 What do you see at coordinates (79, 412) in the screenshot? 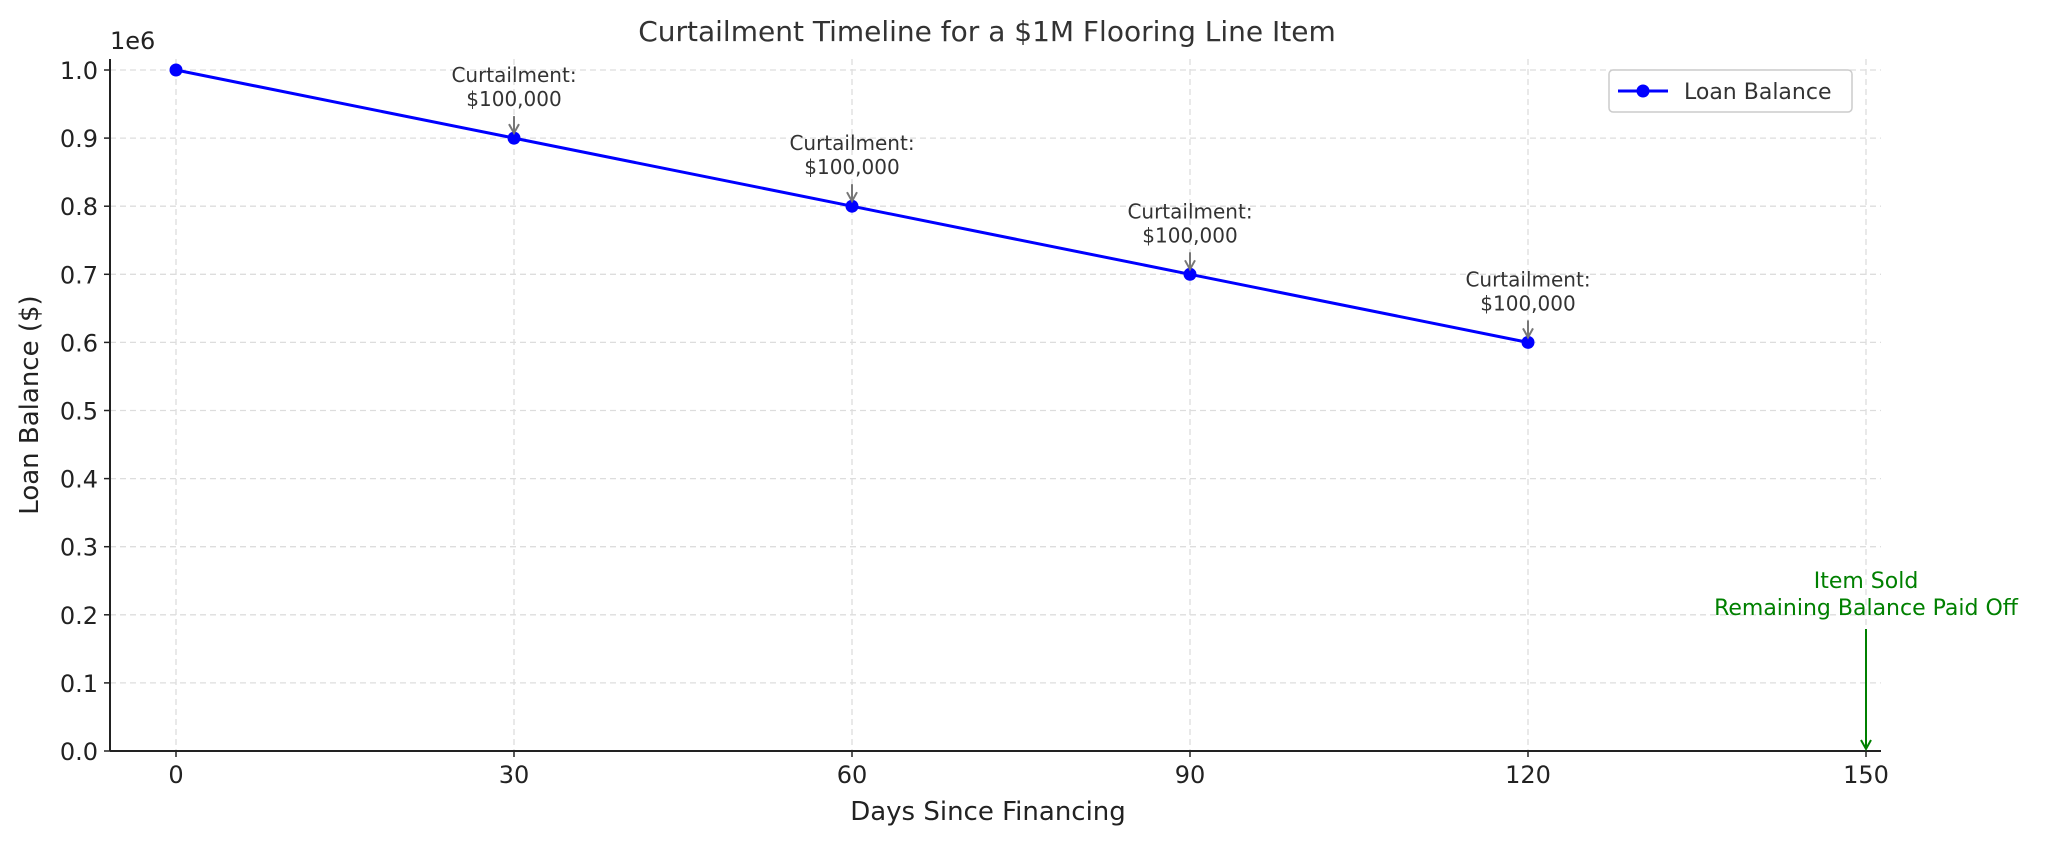
I see `y-tick-label: 0.5` at bounding box center [79, 412].